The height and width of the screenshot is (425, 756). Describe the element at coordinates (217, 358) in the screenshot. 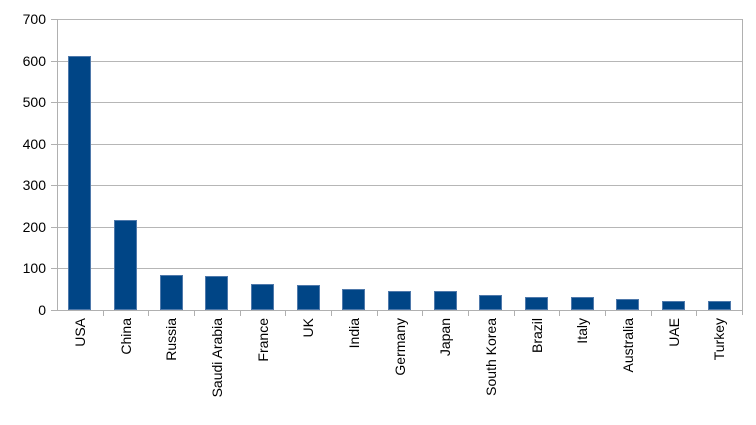

I see `x-category-label-saudi-arabia: Saudi Arabia` at that location.